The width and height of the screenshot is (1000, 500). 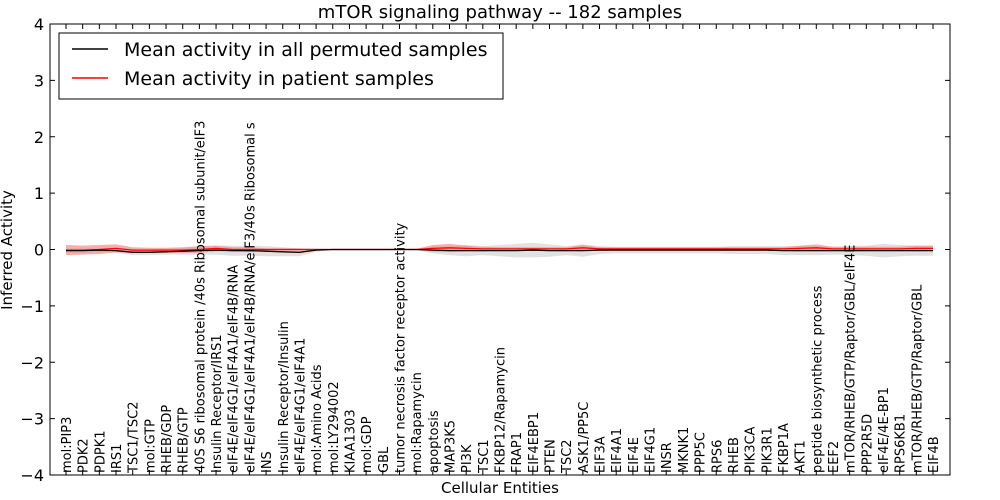 I want to click on x-tick-label: GBL, so click(x=384, y=459).